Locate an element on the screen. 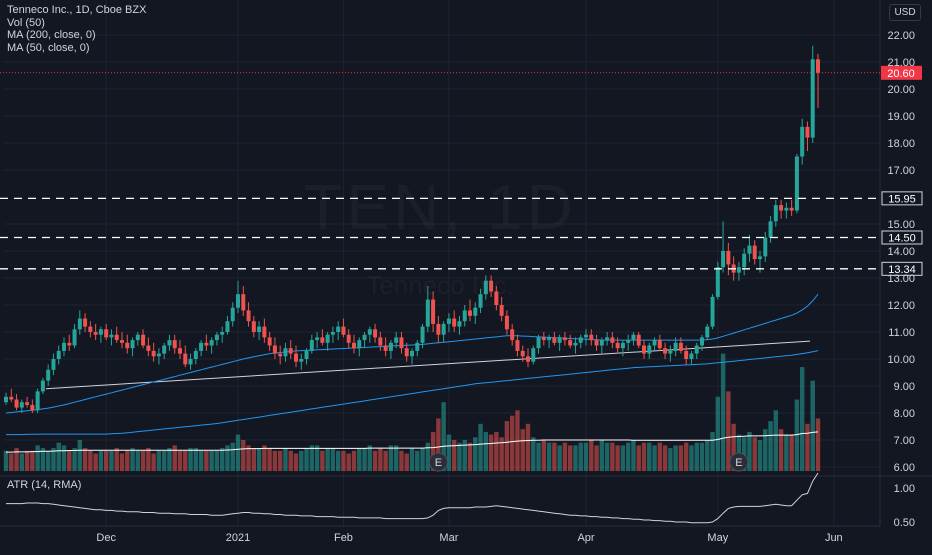 The width and height of the screenshot is (932, 555). earnings-marker is located at coordinates (438, 462).